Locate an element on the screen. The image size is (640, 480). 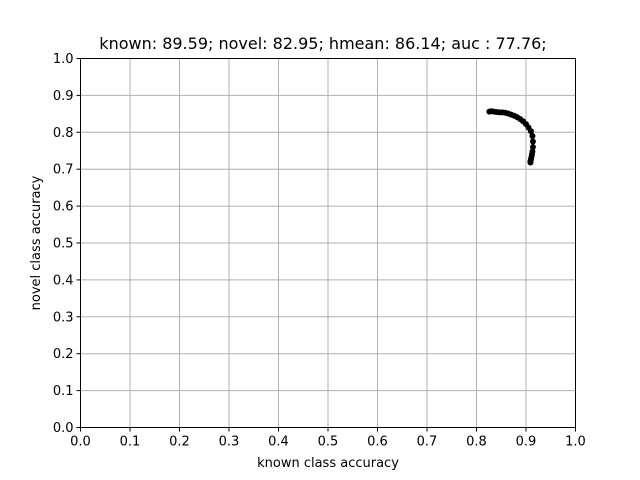
x-tick-label: 0.4 is located at coordinates (278, 442).